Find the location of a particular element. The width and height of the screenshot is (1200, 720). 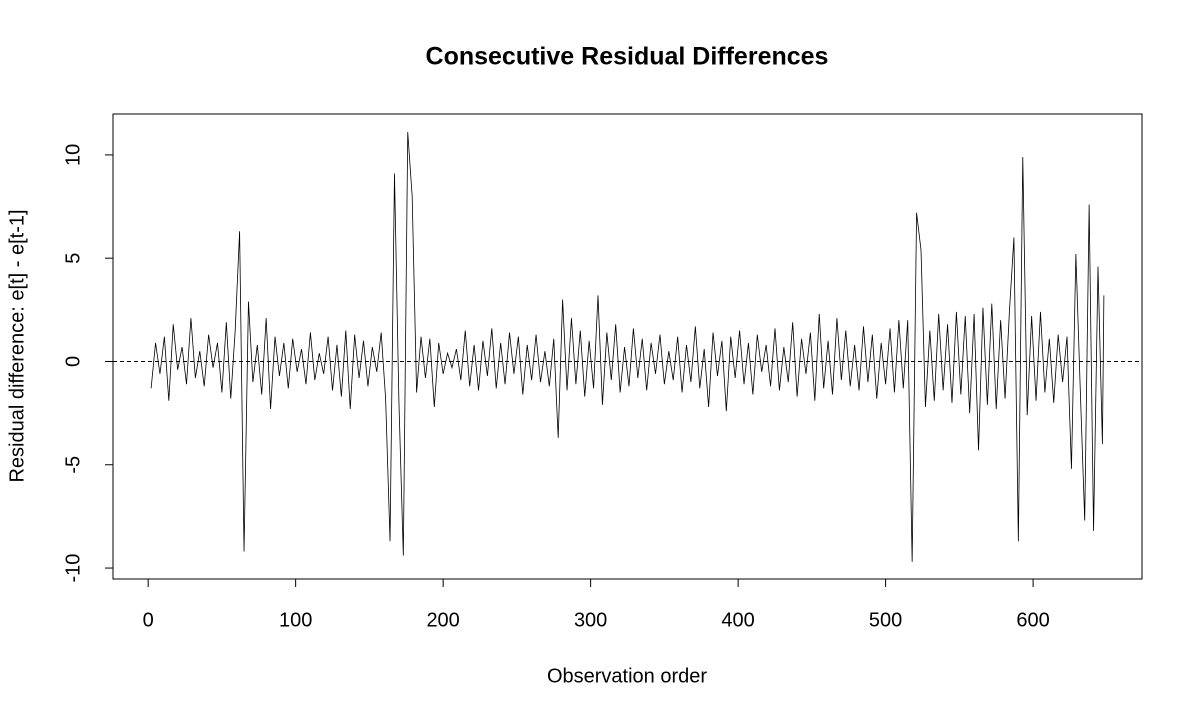

x-tick-label: 0 is located at coordinates (148, 620).